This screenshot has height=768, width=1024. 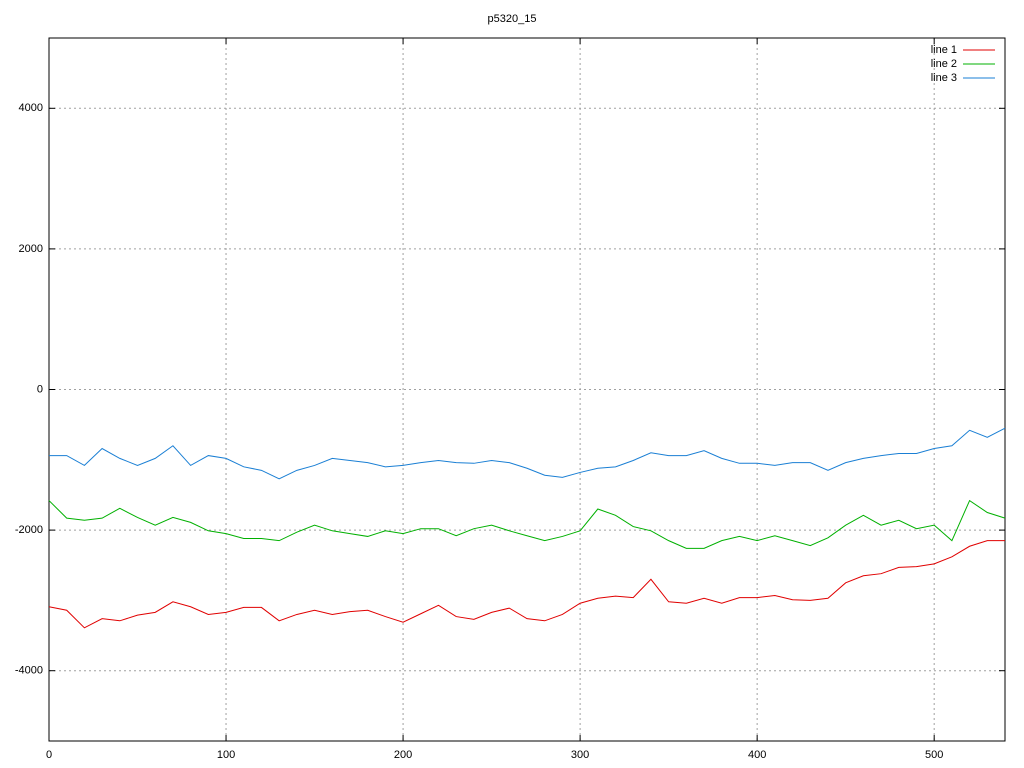 What do you see at coordinates (40, 389) in the screenshot?
I see `y-tick-label: 0` at bounding box center [40, 389].